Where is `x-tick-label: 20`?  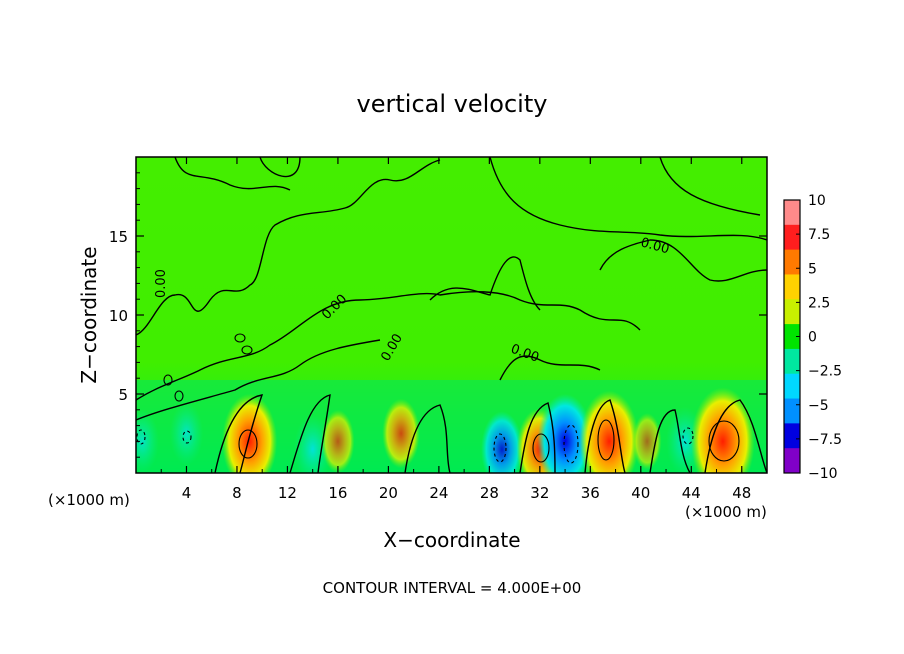
x-tick-label: 20 is located at coordinates (388, 493).